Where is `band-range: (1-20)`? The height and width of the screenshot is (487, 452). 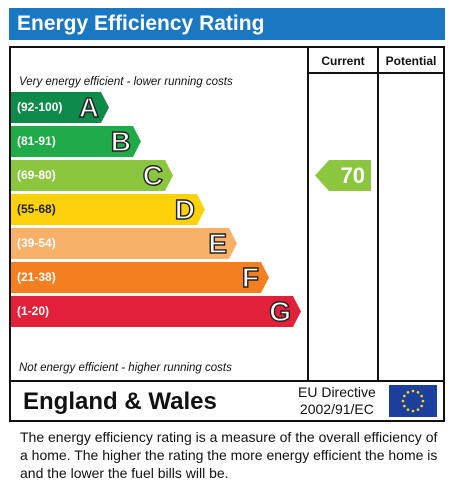 band-range: (1-20) is located at coordinates (33, 311).